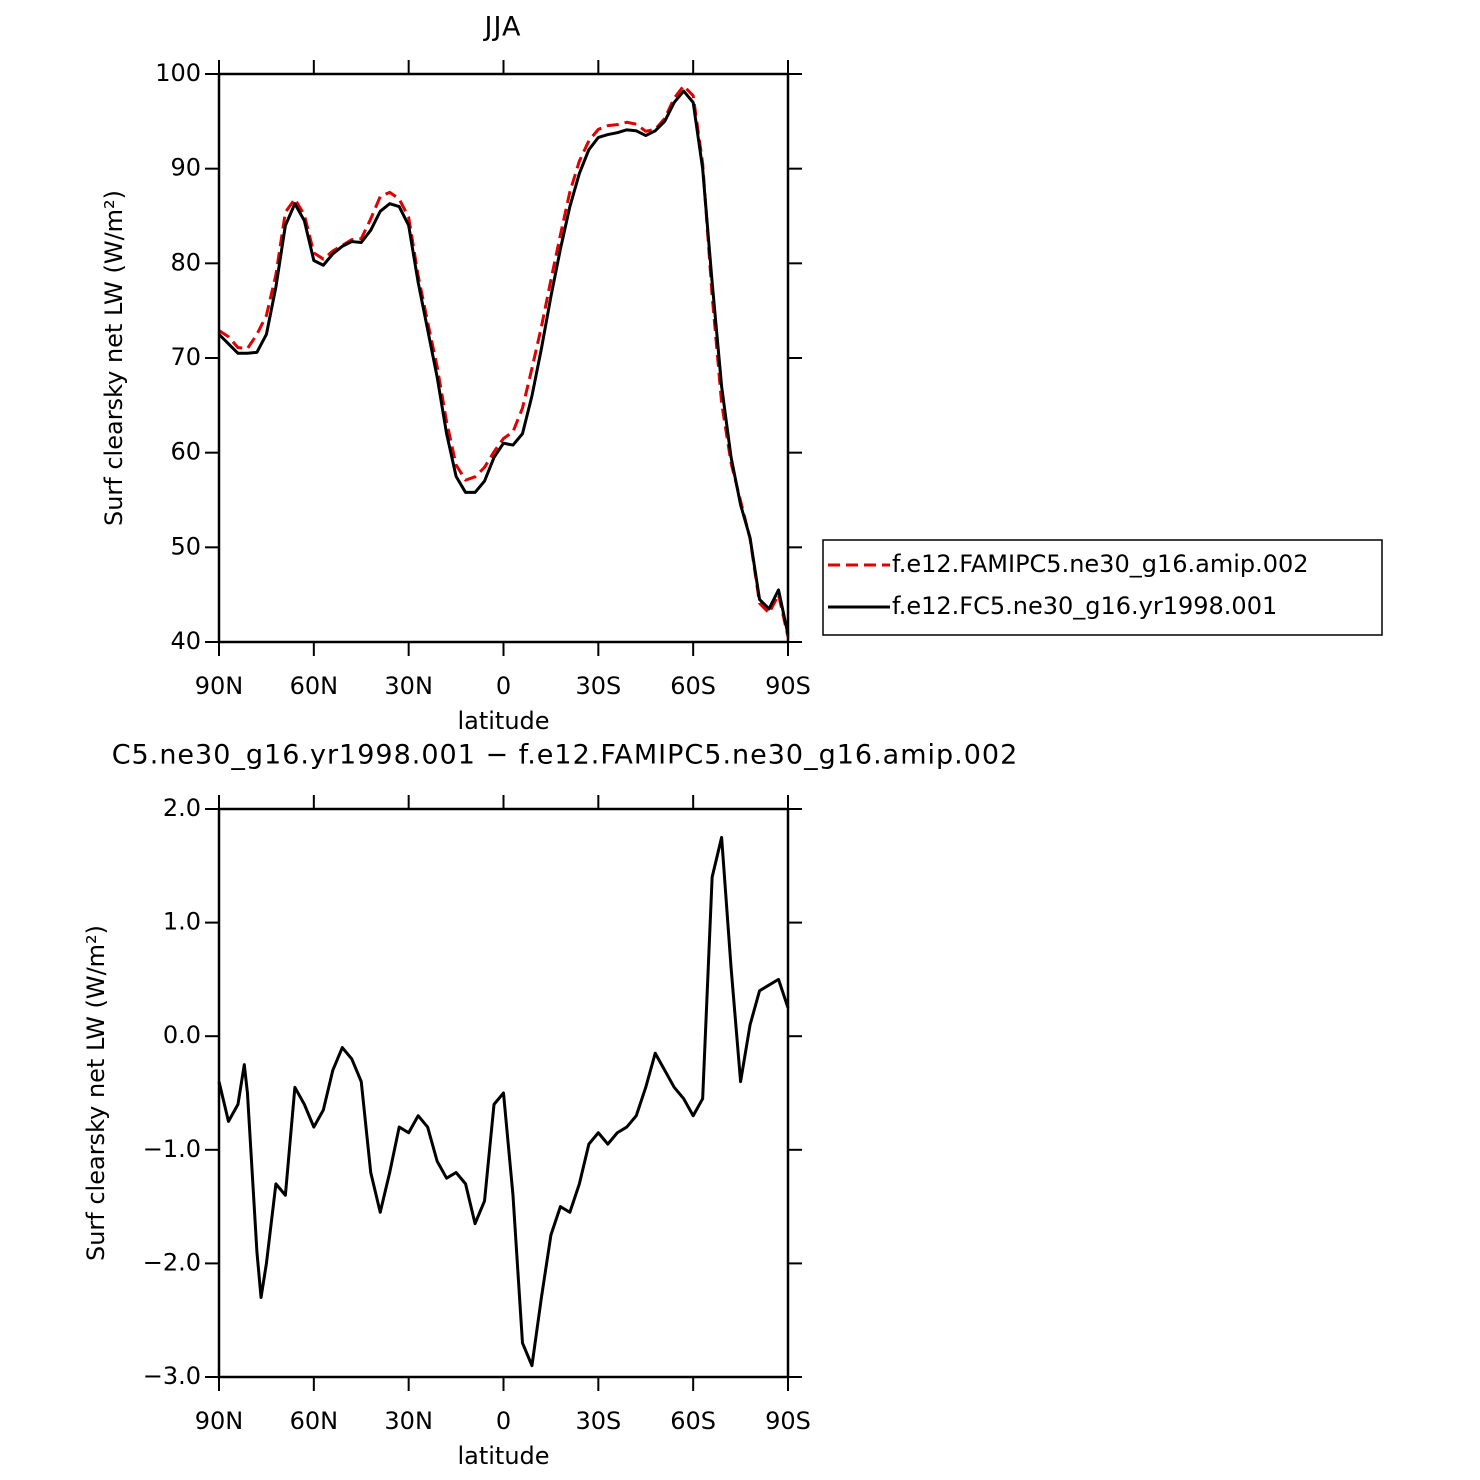 Image resolution: width=1480 pixels, height=1480 pixels. What do you see at coordinates (178, 73) in the screenshot?
I see `y-tick-label: 100` at bounding box center [178, 73].